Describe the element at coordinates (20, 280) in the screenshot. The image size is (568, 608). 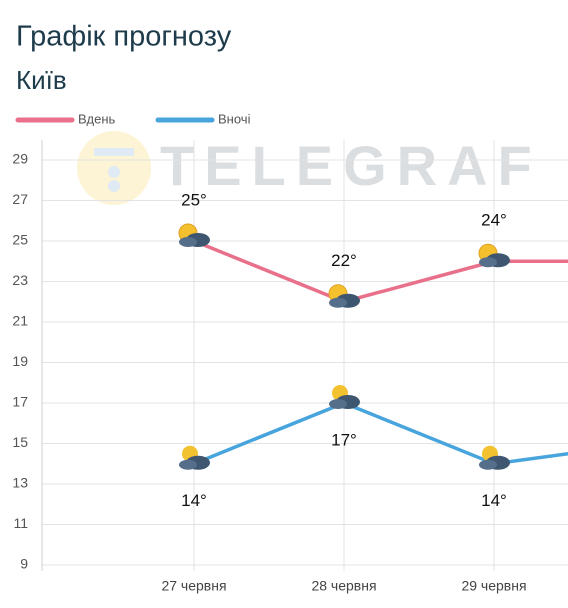
I see `y-tick-label: 23` at that location.